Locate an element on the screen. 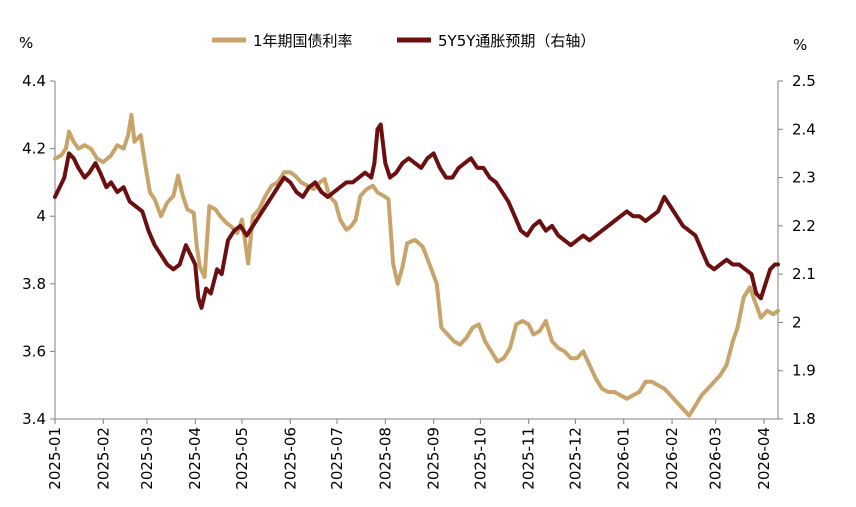 Image resolution: width=856 pixels, height=507 pixels. x-tick-label: 2025-03 is located at coordinates (147, 458).